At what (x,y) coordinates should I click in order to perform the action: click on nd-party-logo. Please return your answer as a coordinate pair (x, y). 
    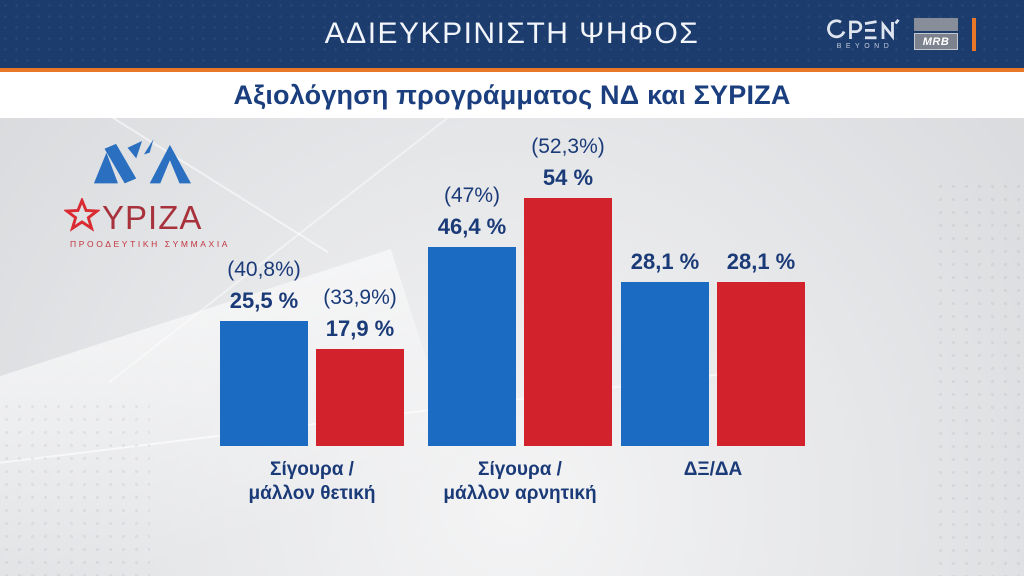
    Looking at the image, I should click on (142, 161).